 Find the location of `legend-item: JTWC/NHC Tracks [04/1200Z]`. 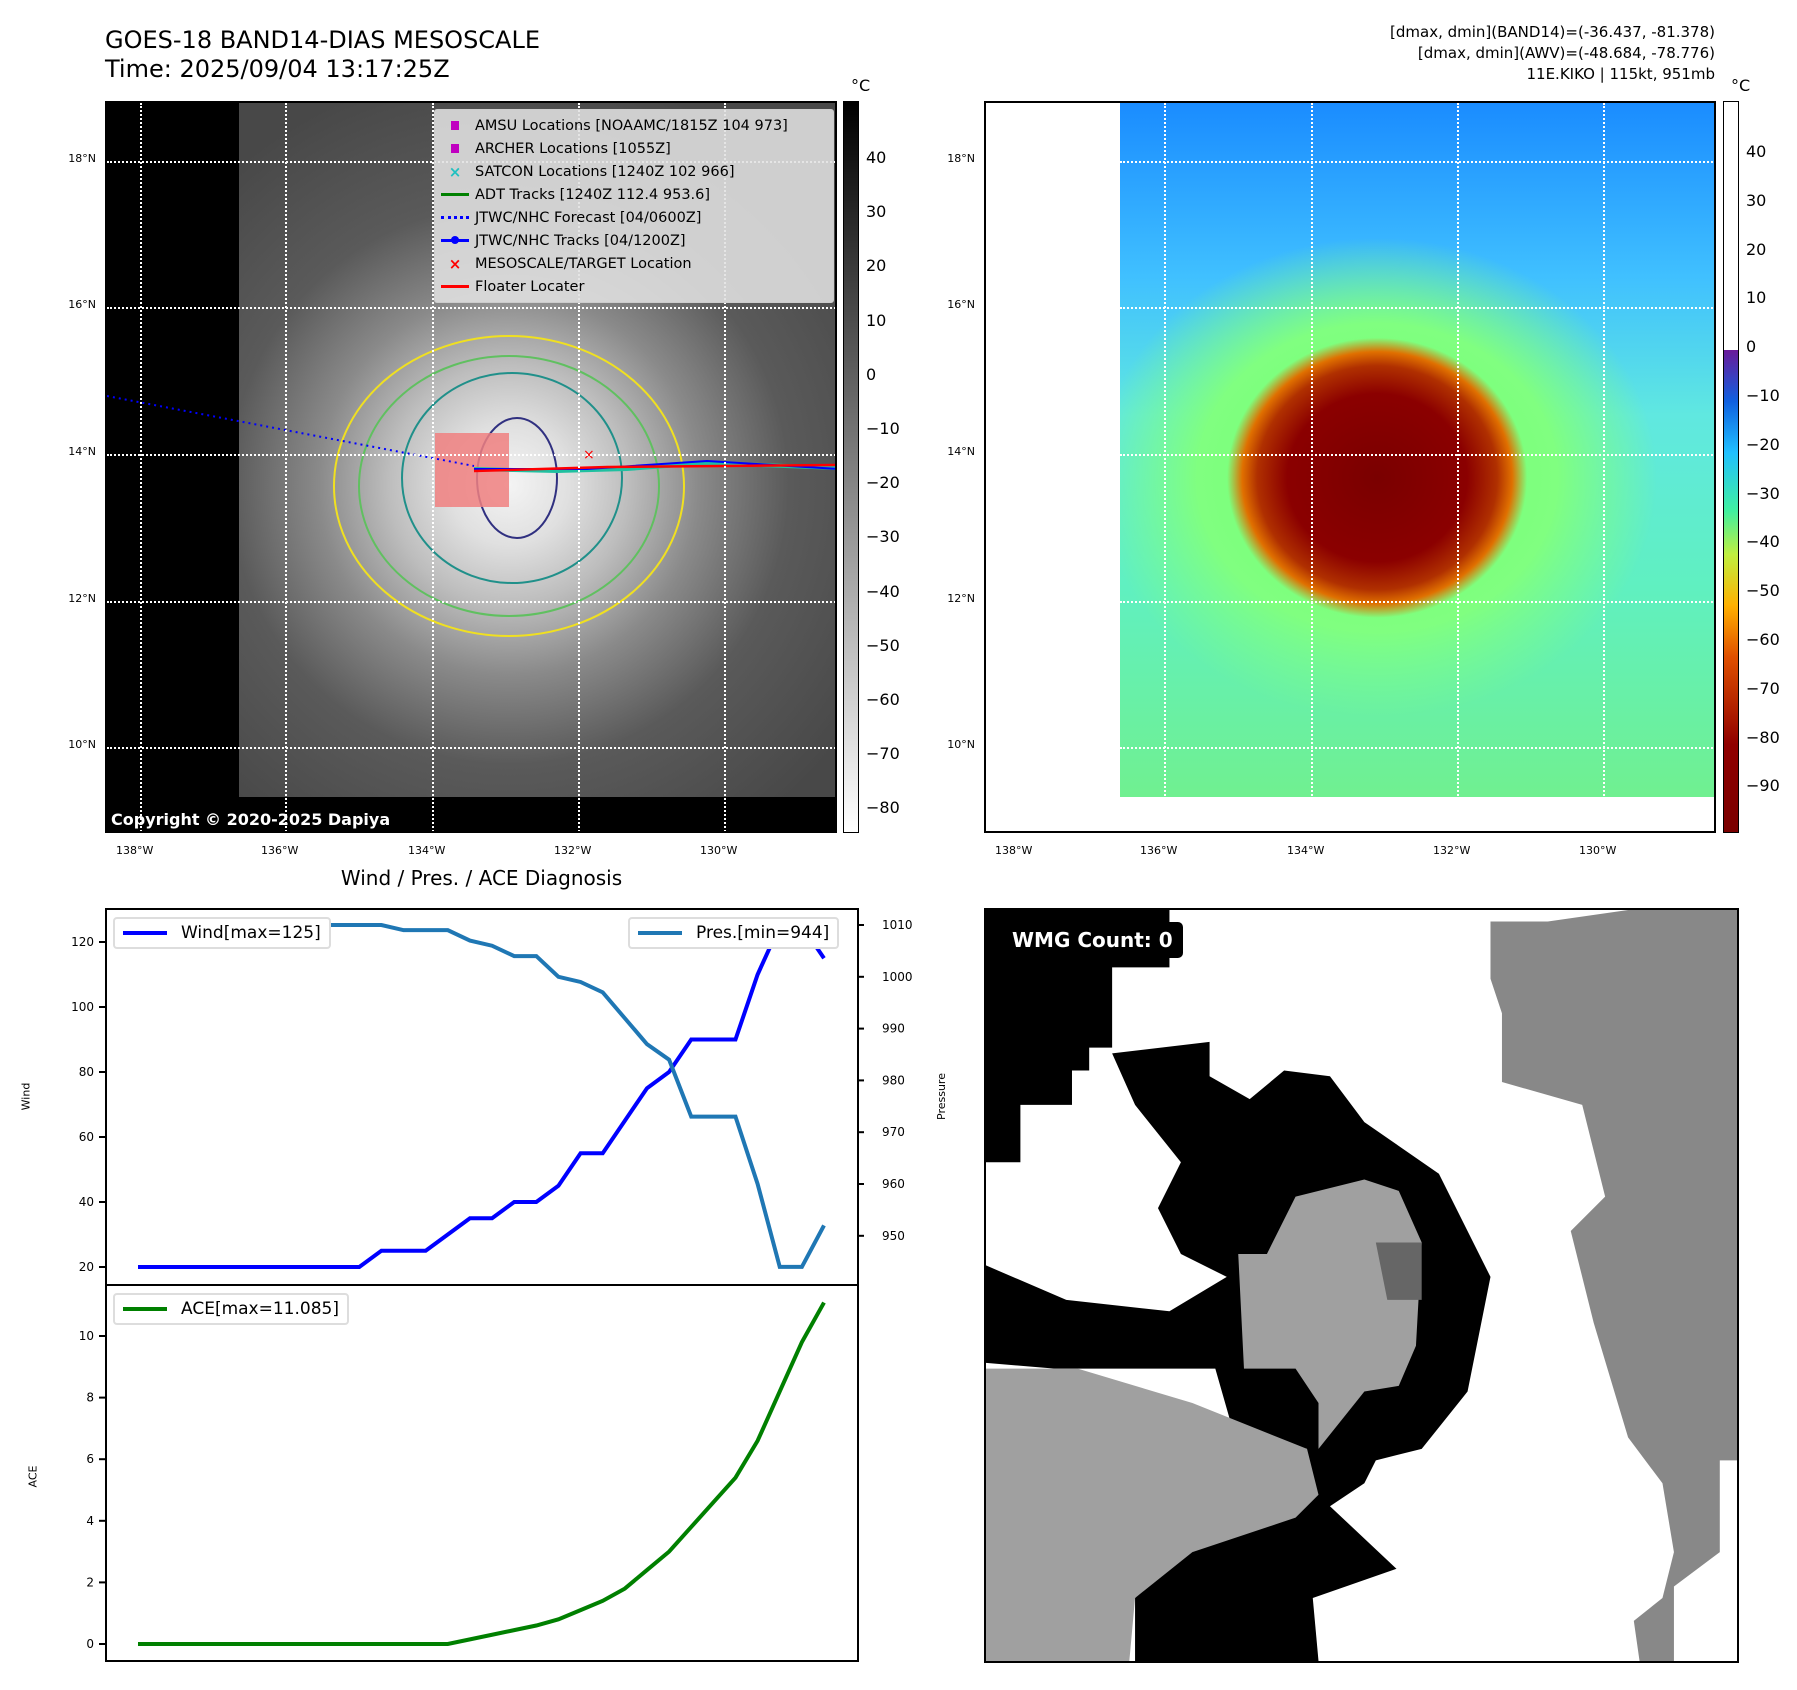

legend-item: JTWC/NHC Tracks [04/1200Z] is located at coordinates (634, 240).